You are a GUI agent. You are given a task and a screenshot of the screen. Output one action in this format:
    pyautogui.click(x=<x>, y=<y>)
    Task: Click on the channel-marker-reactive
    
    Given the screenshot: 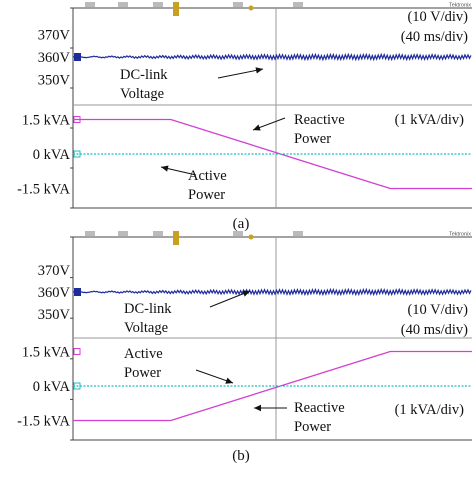 What is the action you would take?
    pyautogui.click(x=77, y=351)
    